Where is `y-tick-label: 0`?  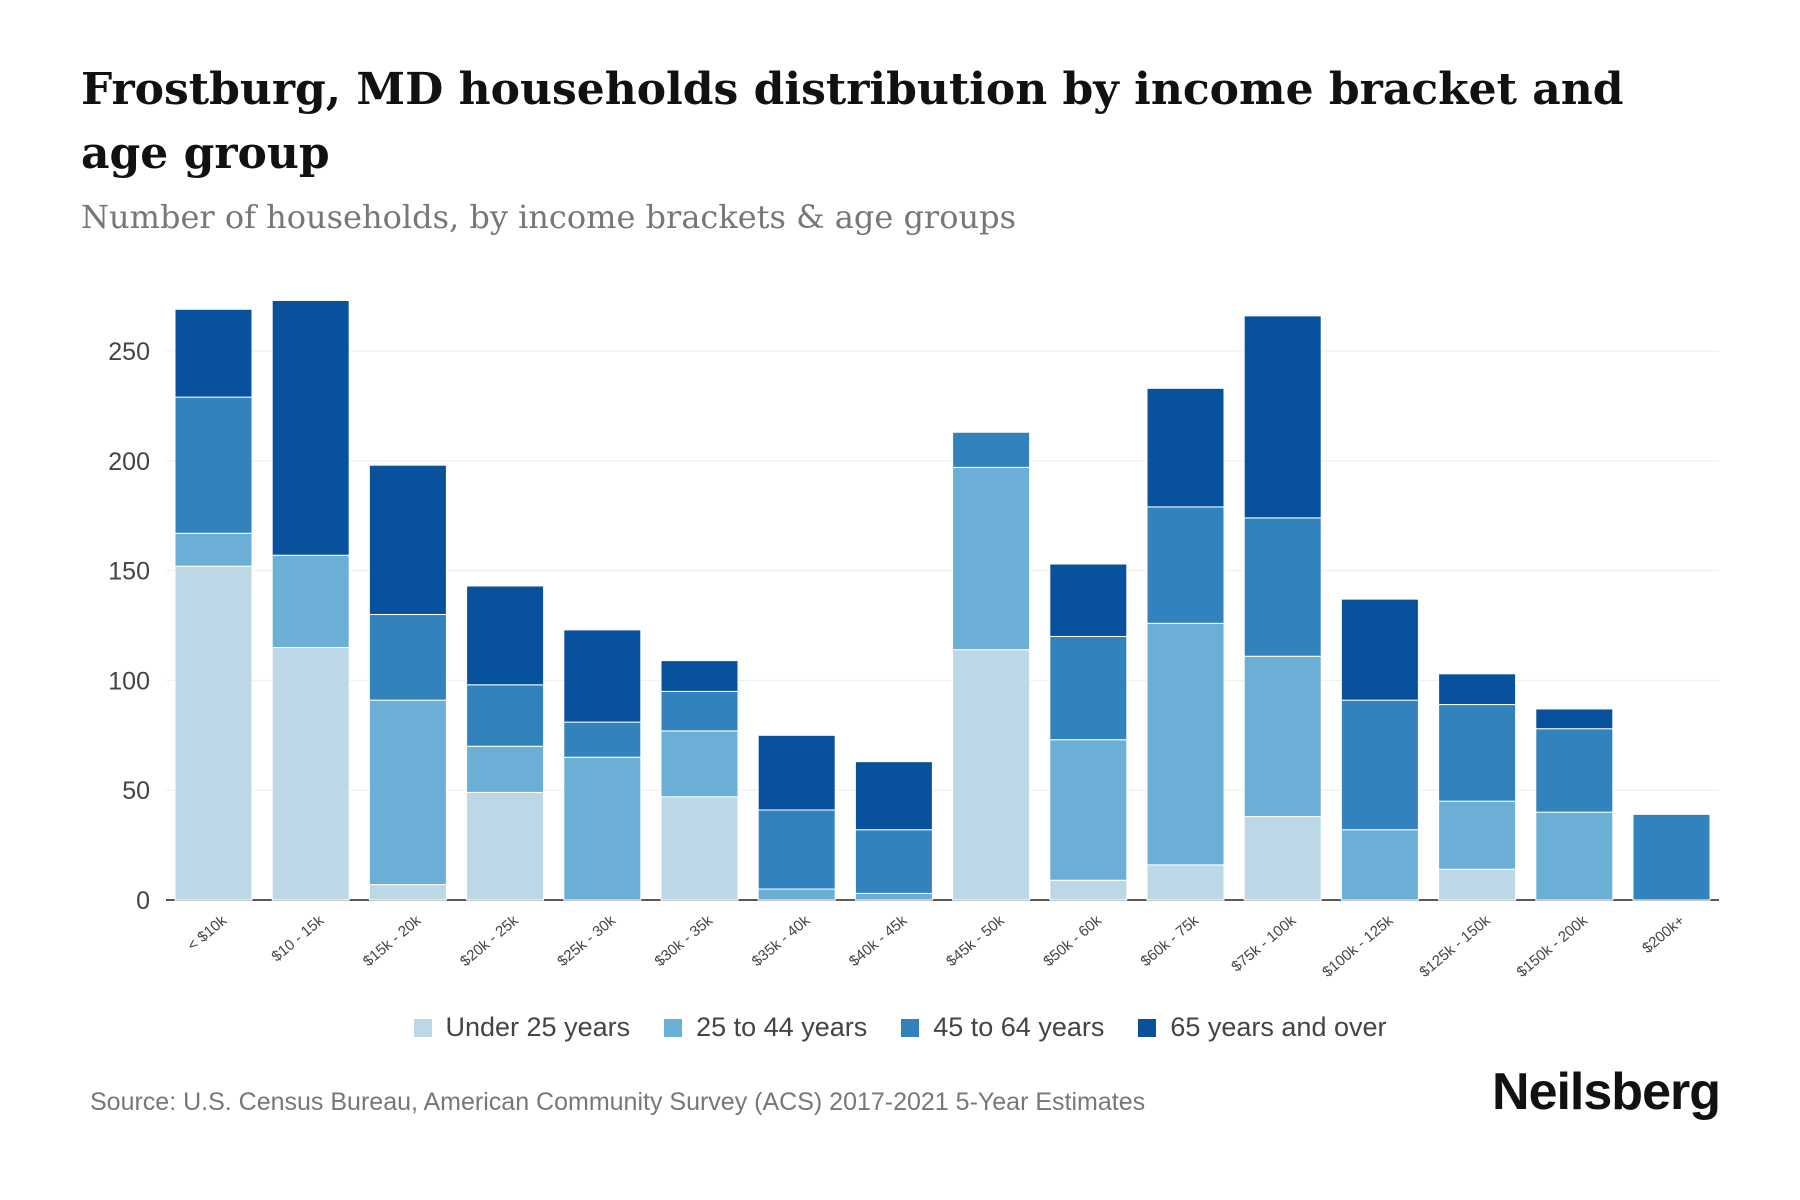
y-tick-label: 0 is located at coordinates (143, 901).